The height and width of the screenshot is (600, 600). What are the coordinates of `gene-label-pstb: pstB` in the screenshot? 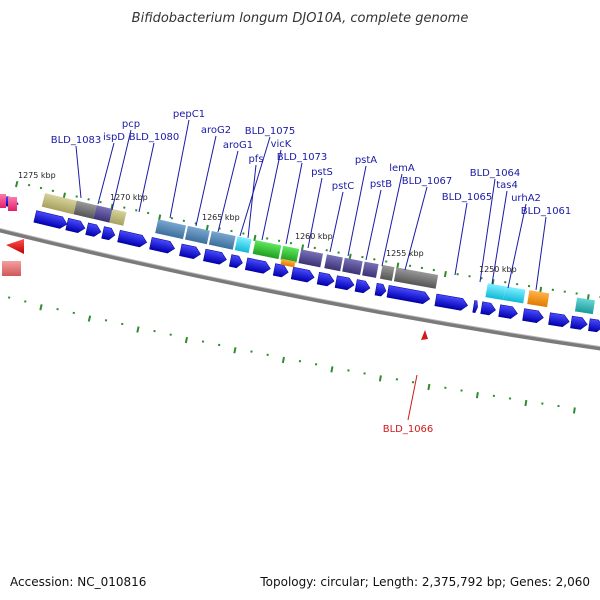 It's located at (381, 184).